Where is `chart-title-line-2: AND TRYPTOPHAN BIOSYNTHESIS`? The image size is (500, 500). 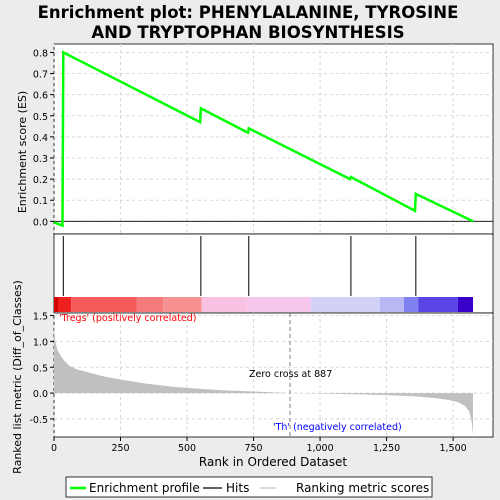
chart-title-line-2: AND TRYPTOPHAN BIOSYNTHESIS is located at coordinates (247, 32).